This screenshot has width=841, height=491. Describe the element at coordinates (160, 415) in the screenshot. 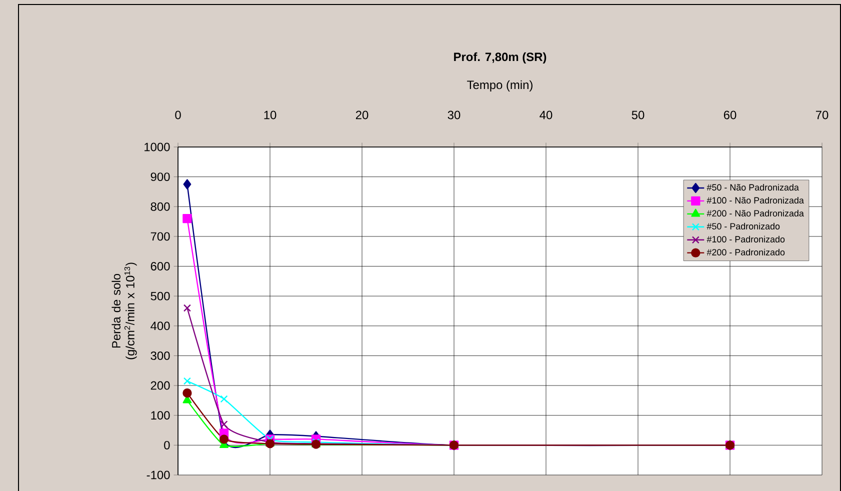

I see `y-tick-label: 100` at that location.